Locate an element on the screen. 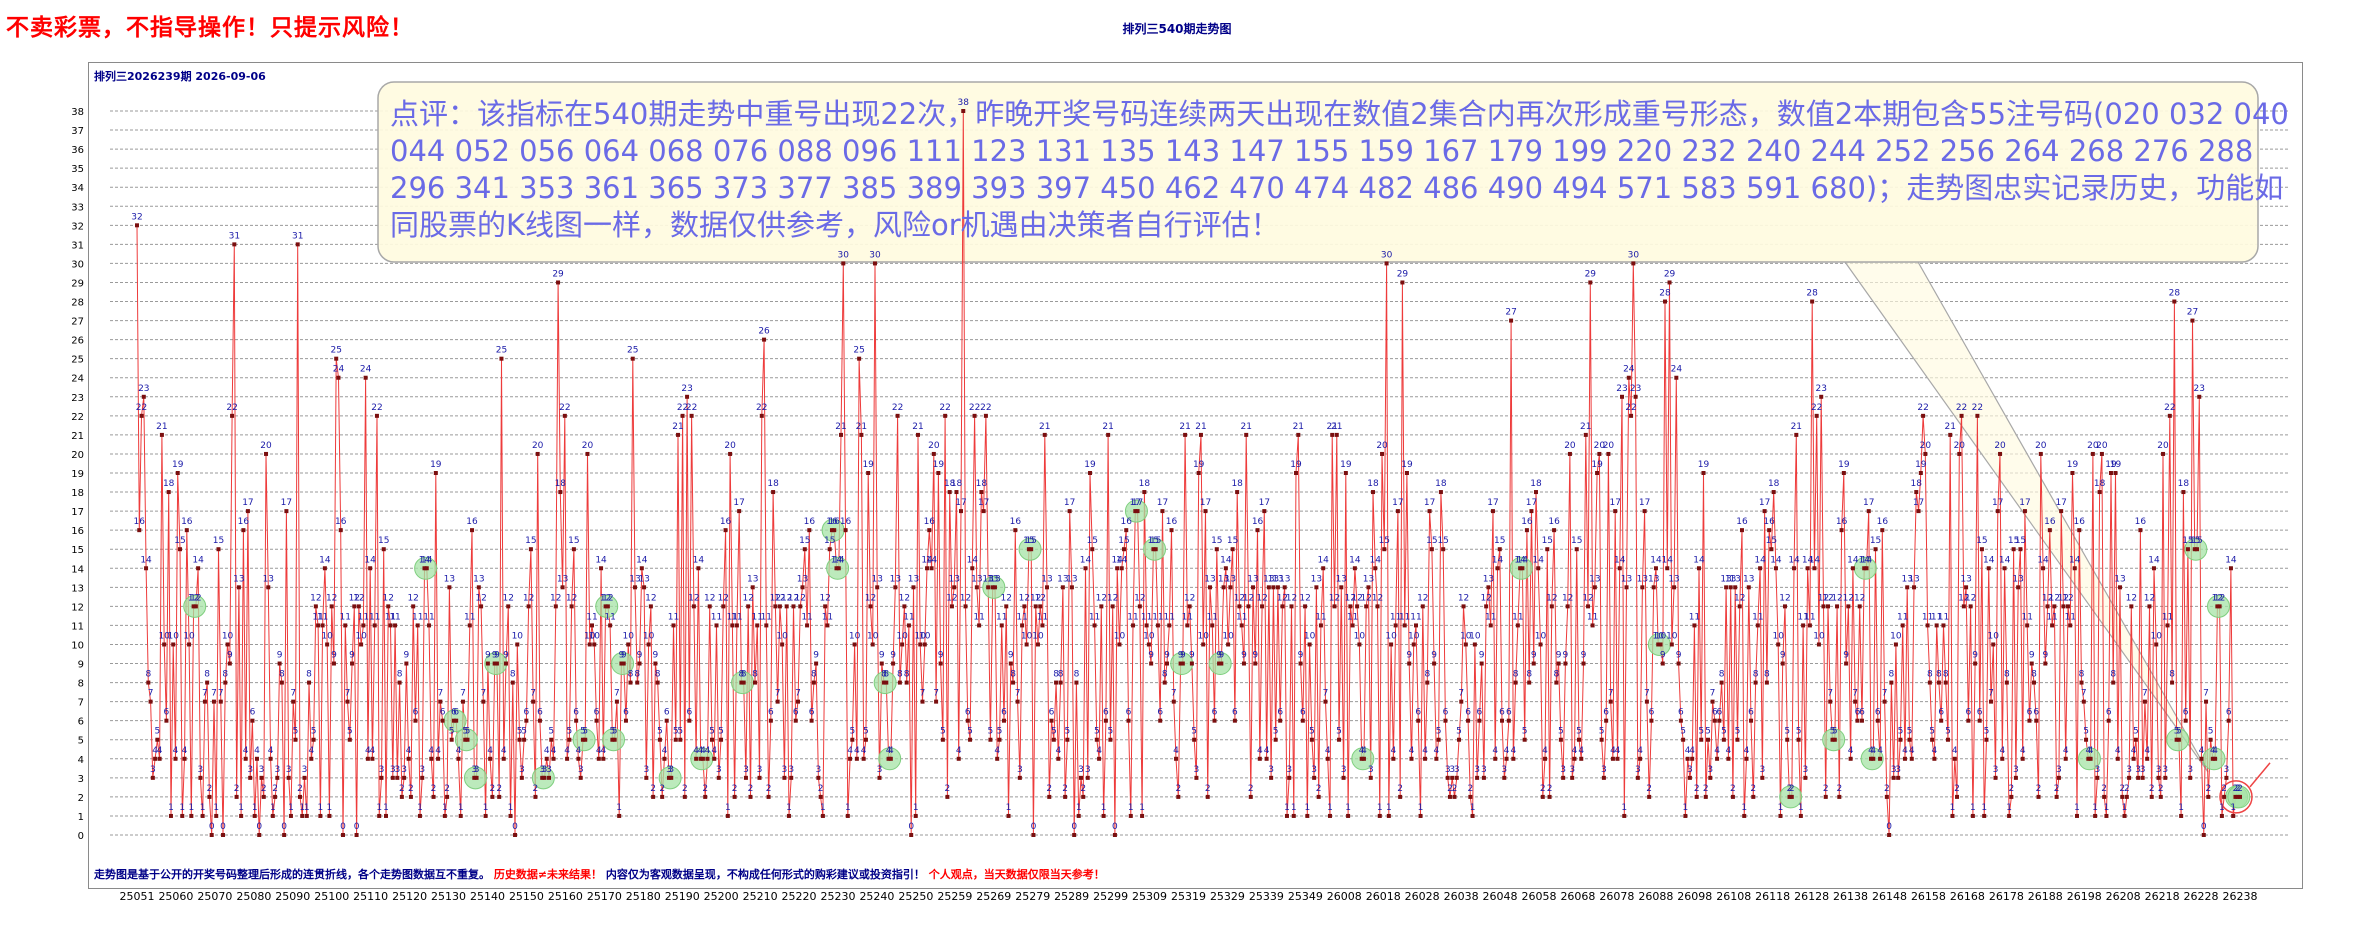  data-label: 23 is located at coordinates (1621, 389).